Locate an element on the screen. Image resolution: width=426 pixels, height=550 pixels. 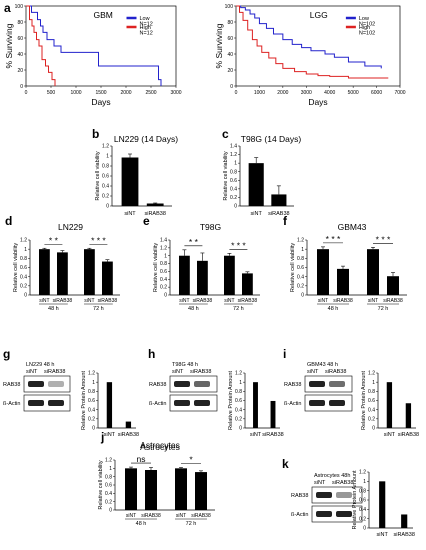
panel-label-g: g is located at coordinates (6, 354).